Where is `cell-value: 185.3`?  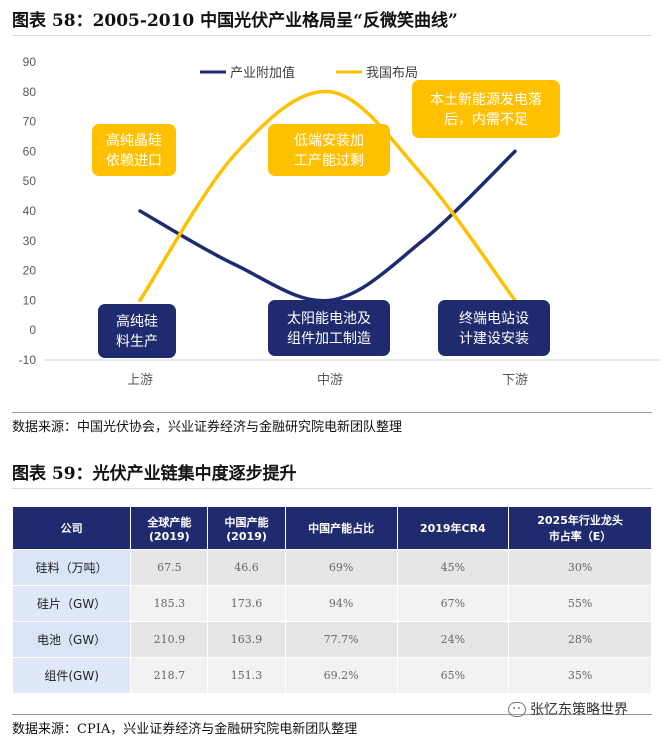
cell-value: 185.3 is located at coordinates (169, 603).